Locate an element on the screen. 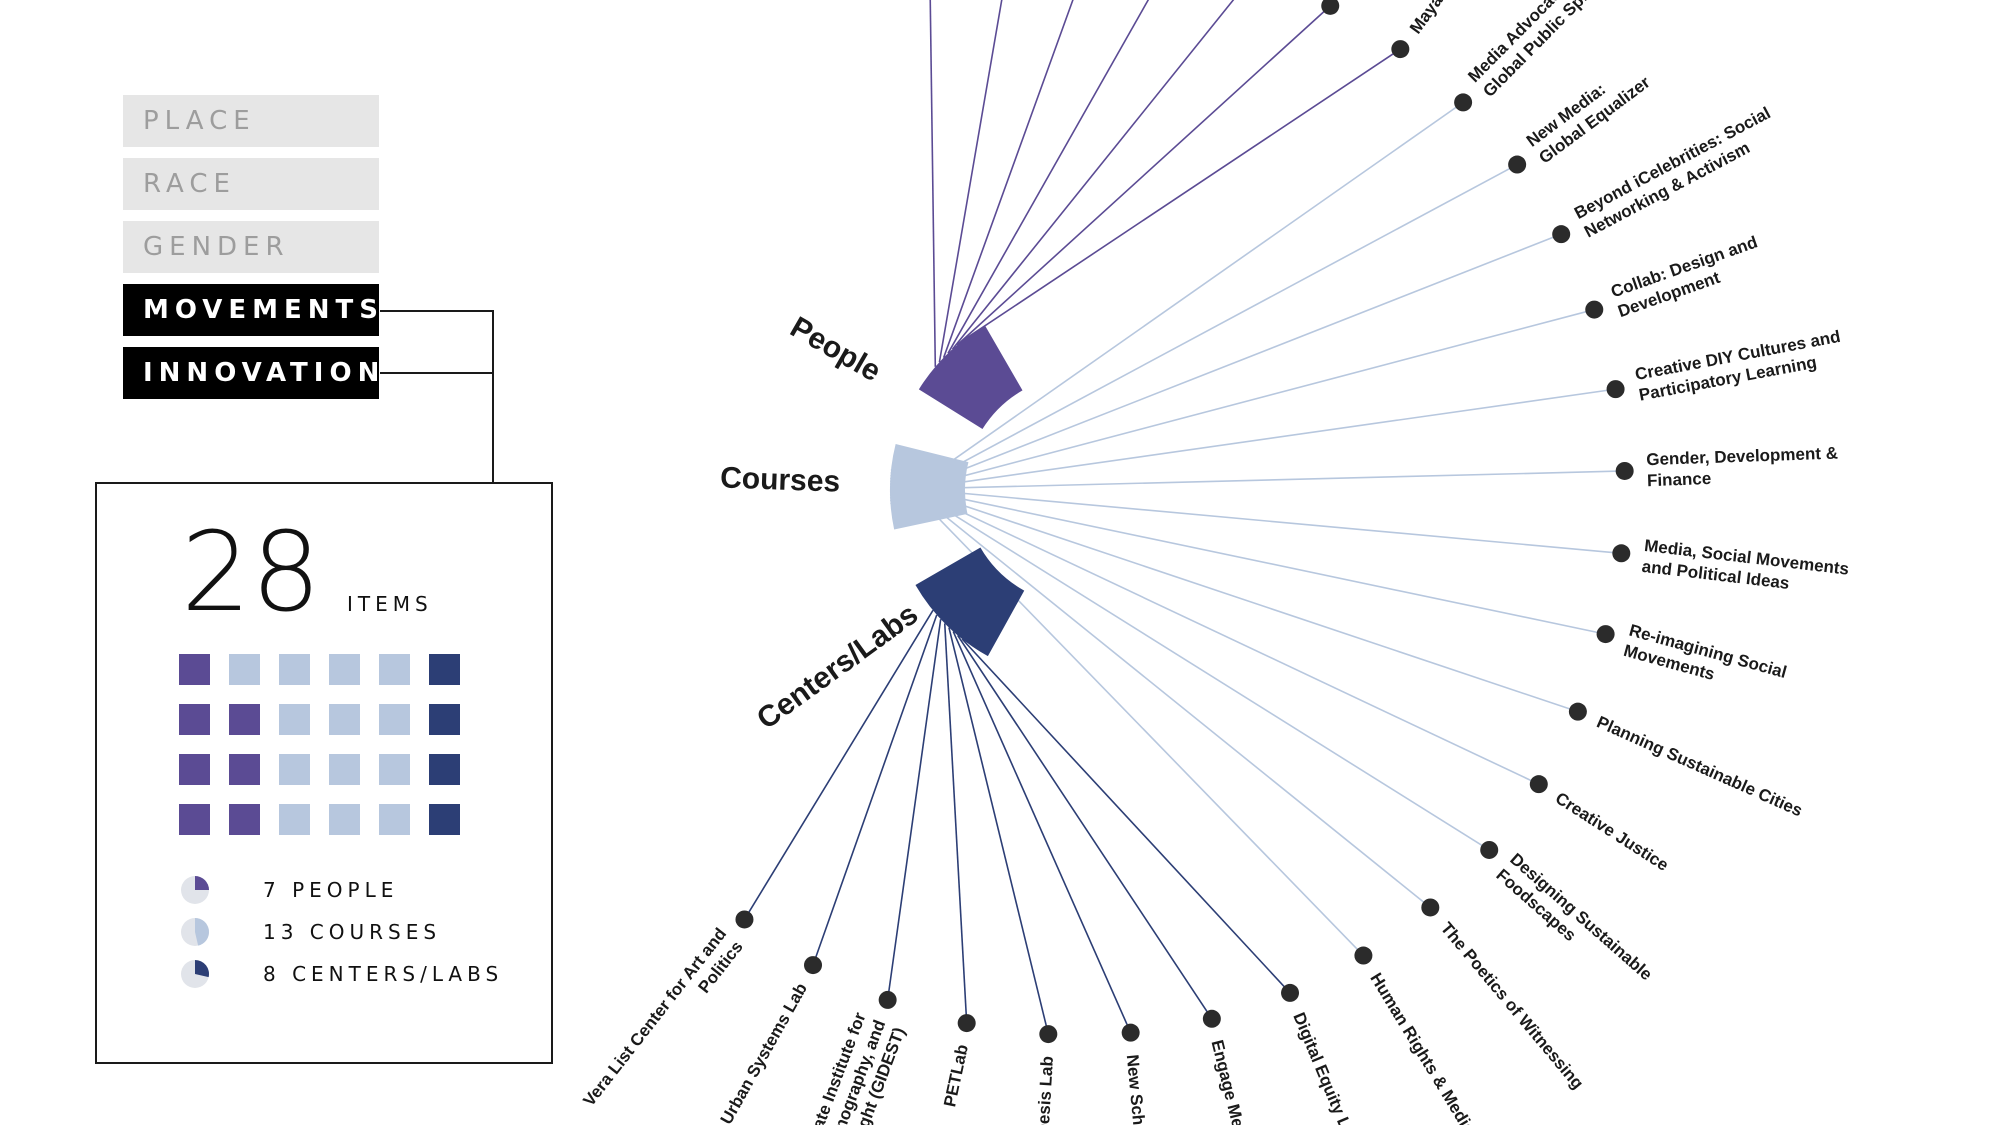  total-count: 28 is located at coordinates (251, 572).